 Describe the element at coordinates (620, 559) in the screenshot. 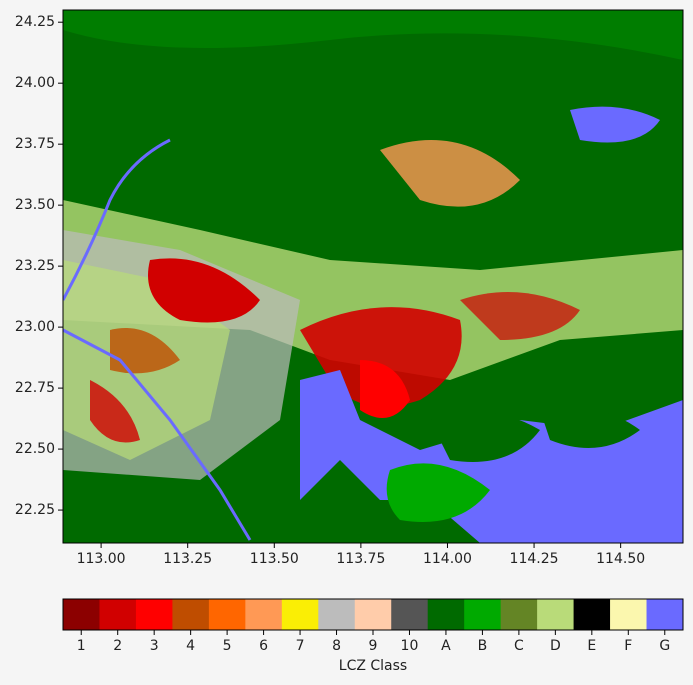

I see `x-tick-label: 114.50` at that location.